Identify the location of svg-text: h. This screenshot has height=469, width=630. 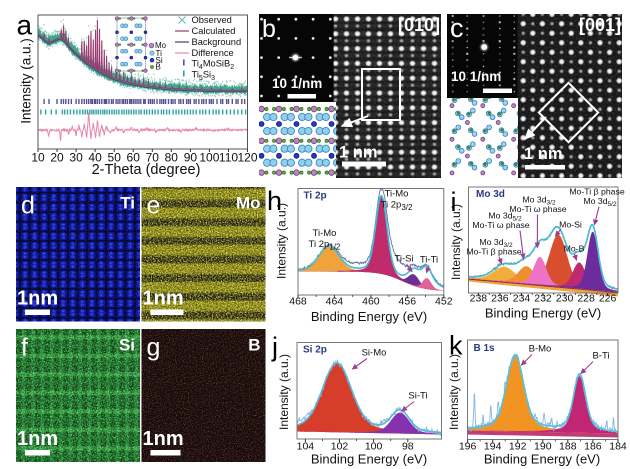
(274, 201).